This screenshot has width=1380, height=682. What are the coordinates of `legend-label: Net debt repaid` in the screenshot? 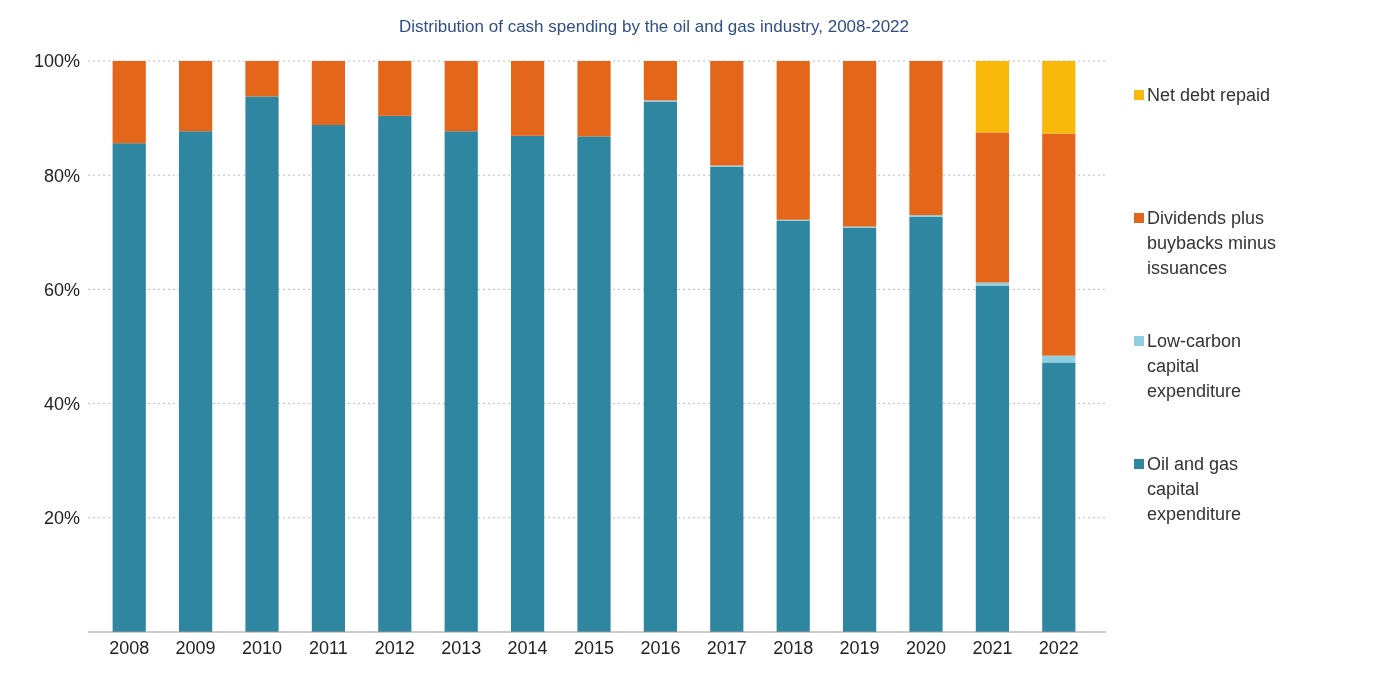 It's located at (1209, 95).